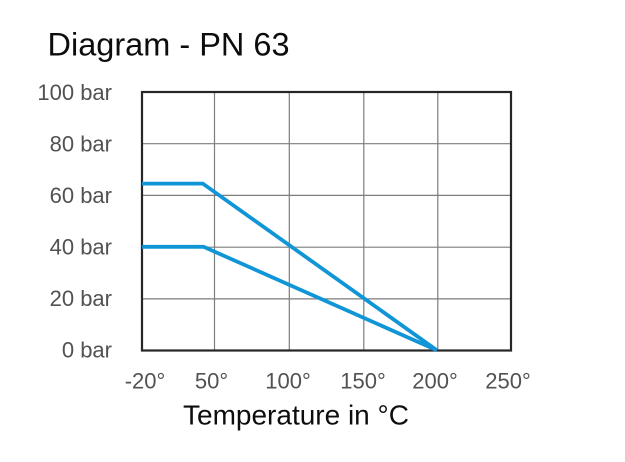  I want to click on svg-text: 20 bar, so click(81, 298).